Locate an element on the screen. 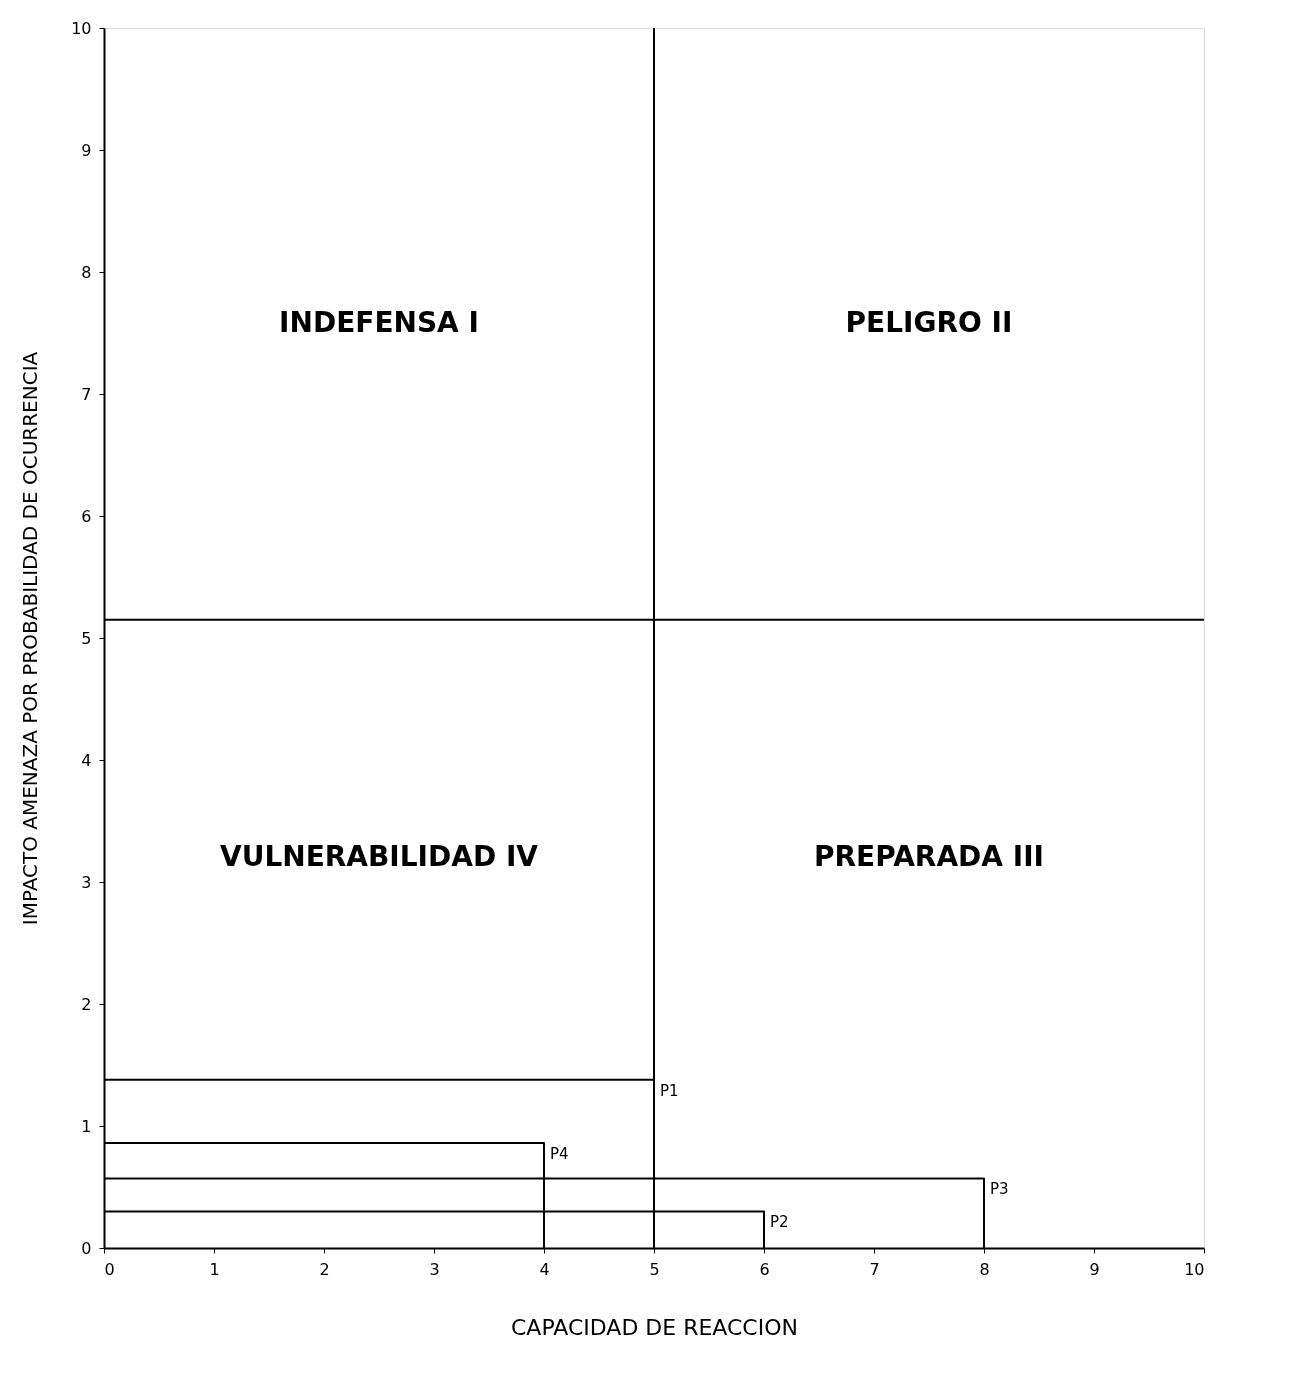  y-tick-label: 4 is located at coordinates (86, 760).